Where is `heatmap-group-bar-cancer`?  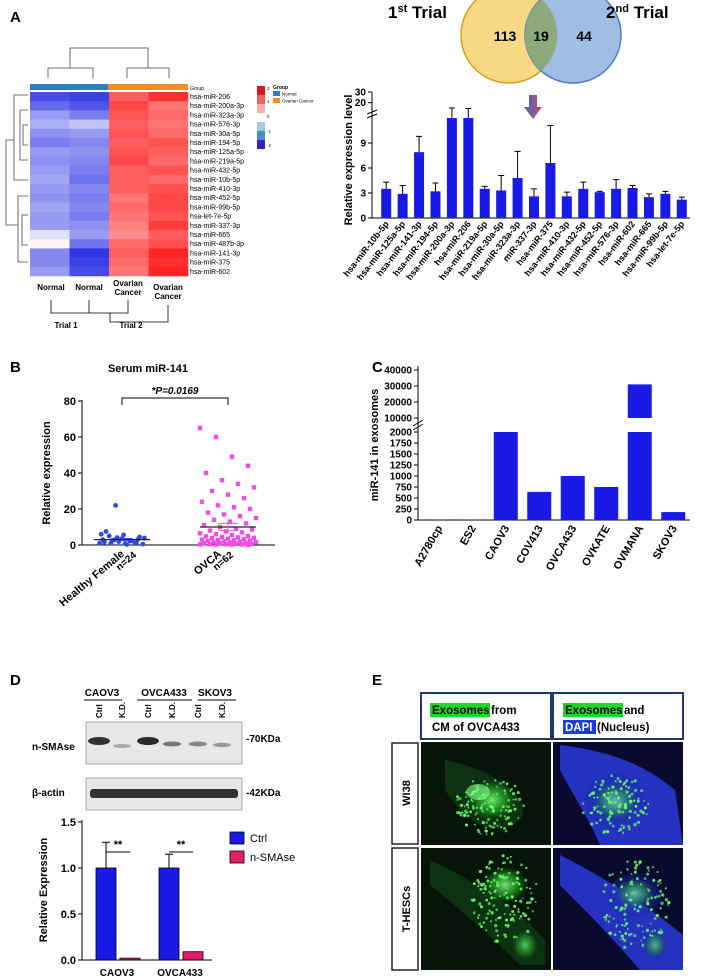 heatmap-group-bar-cancer is located at coordinates (148, 87).